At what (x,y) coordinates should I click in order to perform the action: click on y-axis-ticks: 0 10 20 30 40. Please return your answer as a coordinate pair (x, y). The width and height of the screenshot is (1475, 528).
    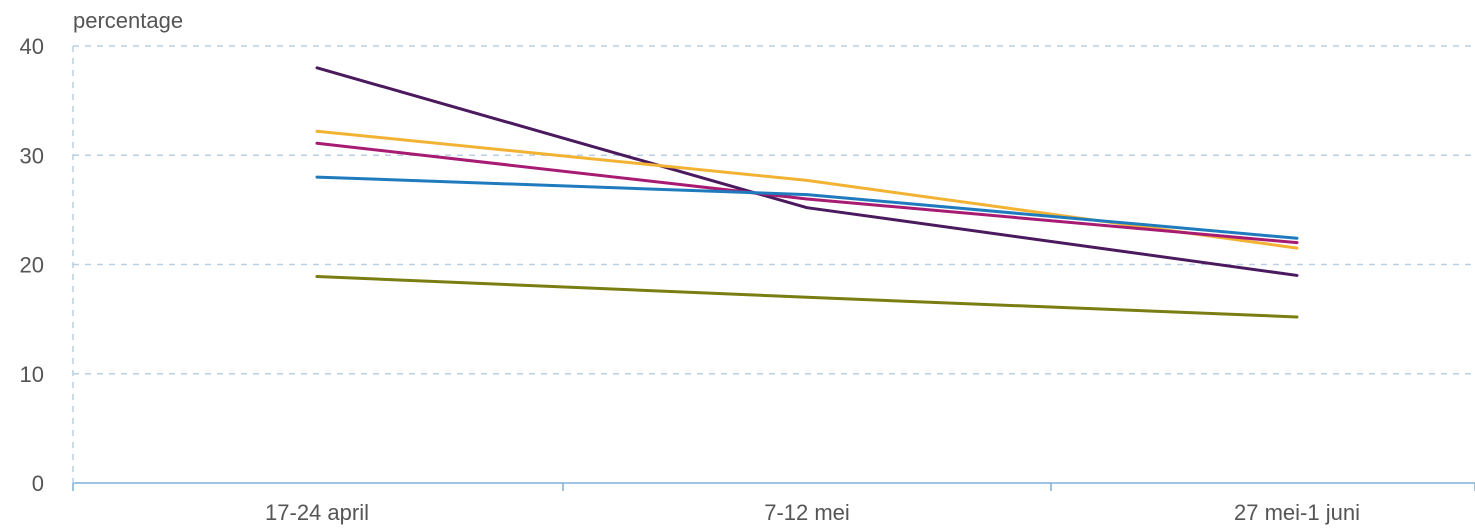
    Looking at the image, I should click on (32, 265).